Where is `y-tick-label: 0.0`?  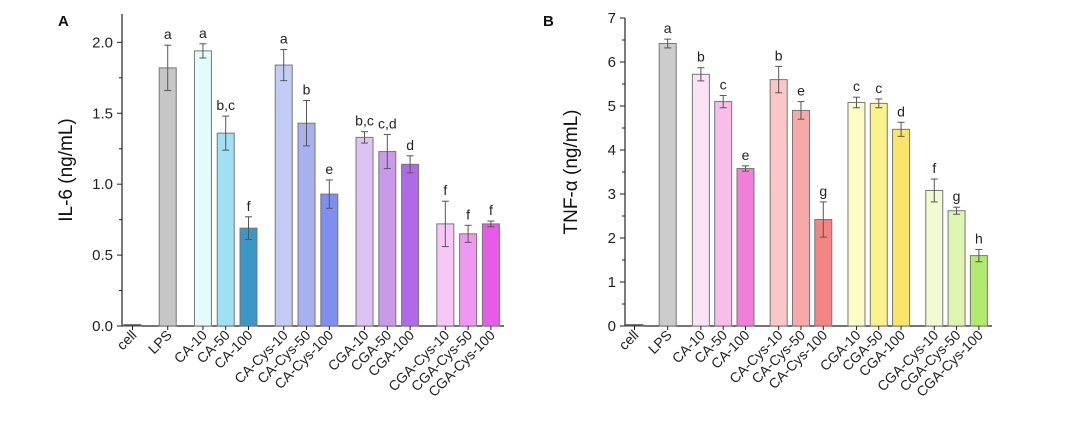 y-tick-label: 0.0 is located at coordinates (102, 326).